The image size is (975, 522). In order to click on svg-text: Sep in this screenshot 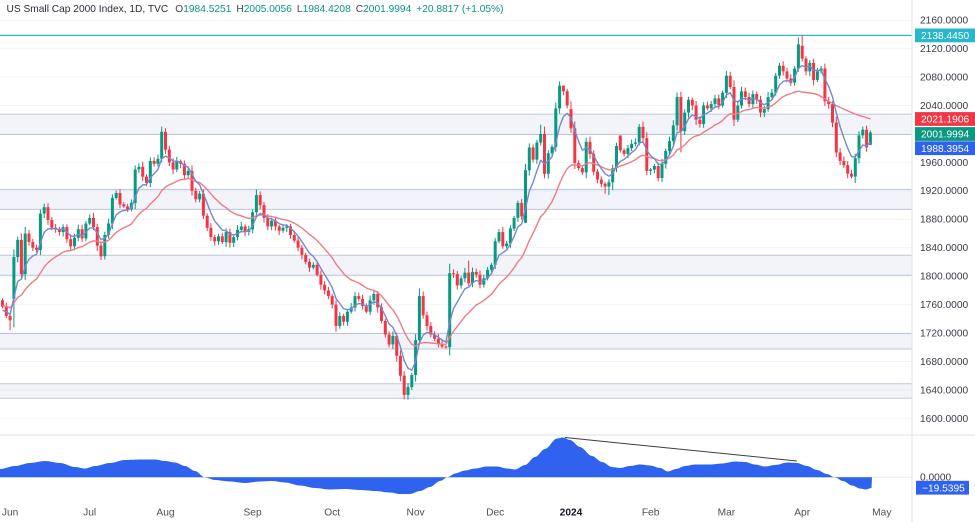, I will do `click(253, 513)`.